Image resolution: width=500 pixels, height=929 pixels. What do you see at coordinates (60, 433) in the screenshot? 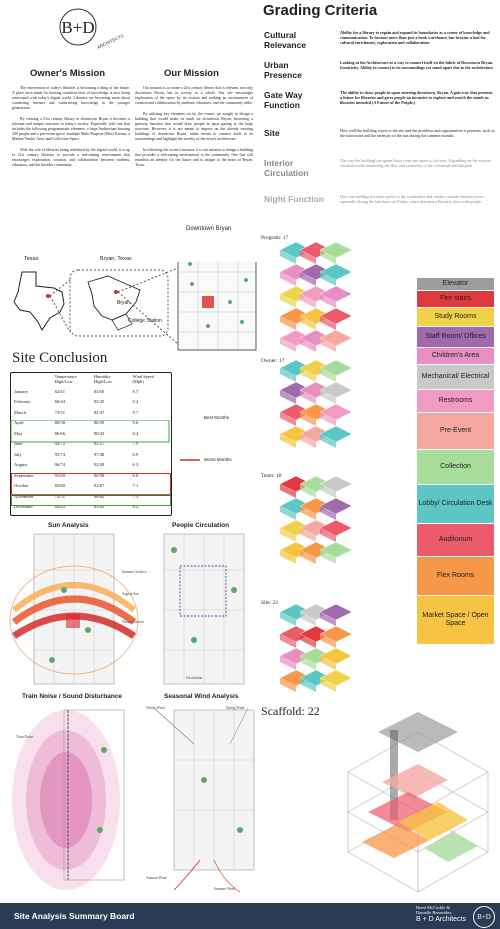
I see `table-cell: 86/66` at bounding box center [60, 433].